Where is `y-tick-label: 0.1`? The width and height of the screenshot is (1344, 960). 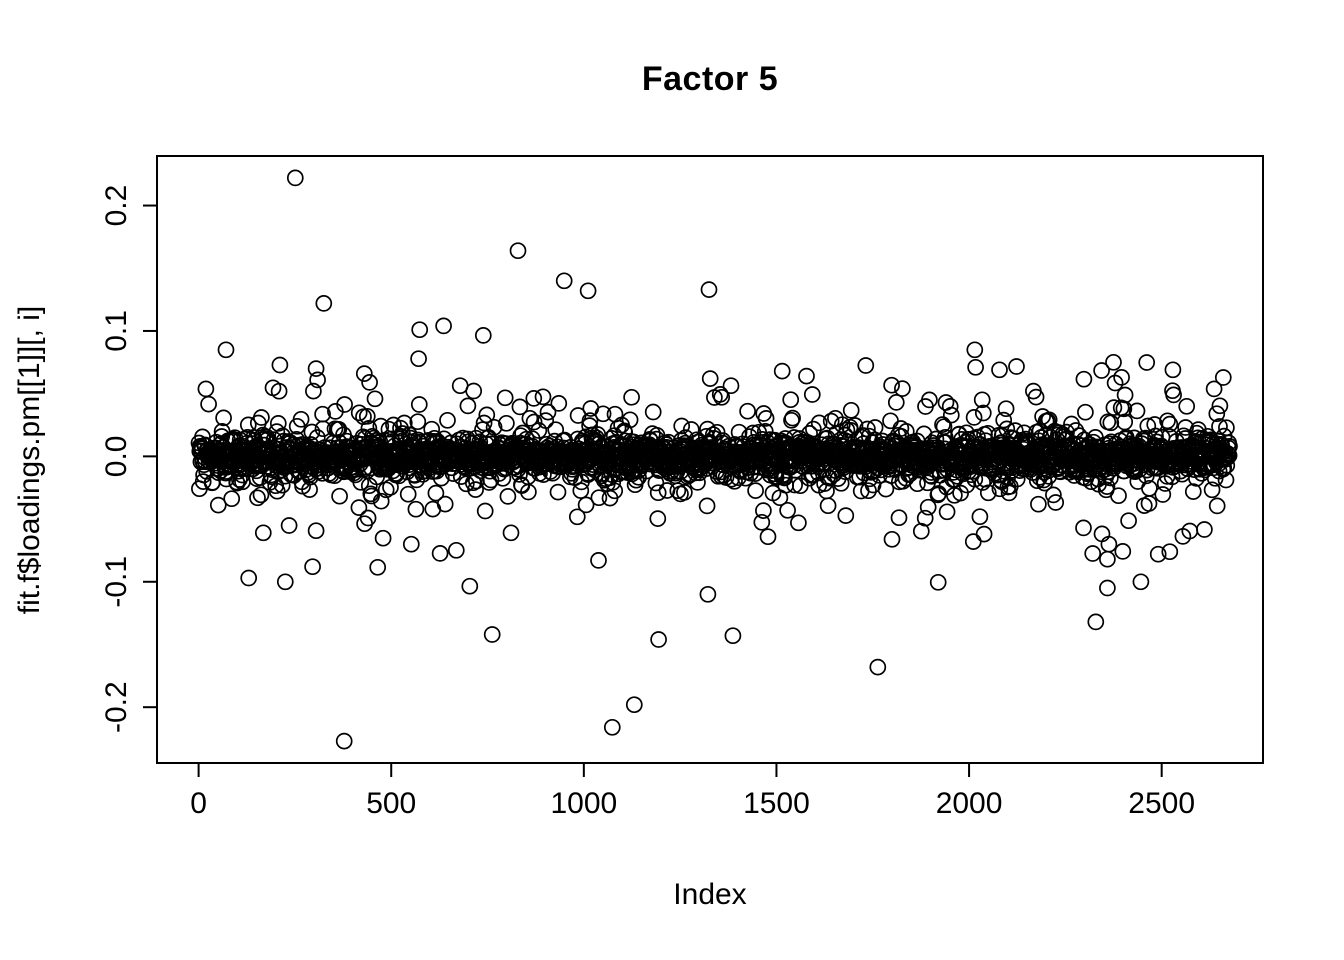
y-tick-label: 0.1 is located at coordinates (116, 331).